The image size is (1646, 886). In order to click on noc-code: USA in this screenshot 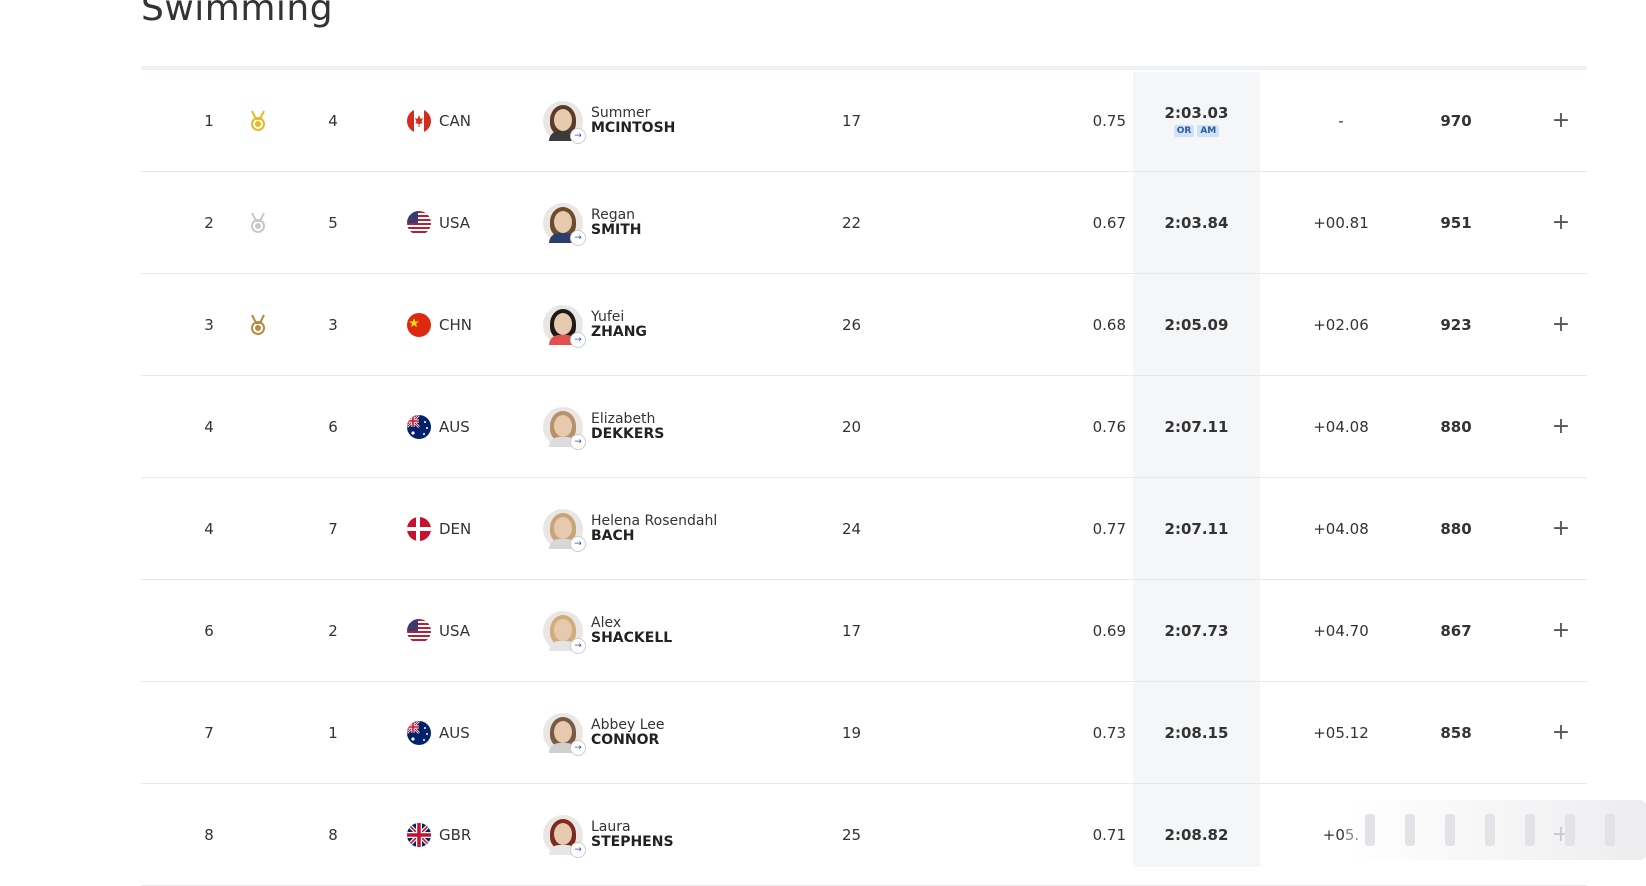, I will do `click(455, 630)`.